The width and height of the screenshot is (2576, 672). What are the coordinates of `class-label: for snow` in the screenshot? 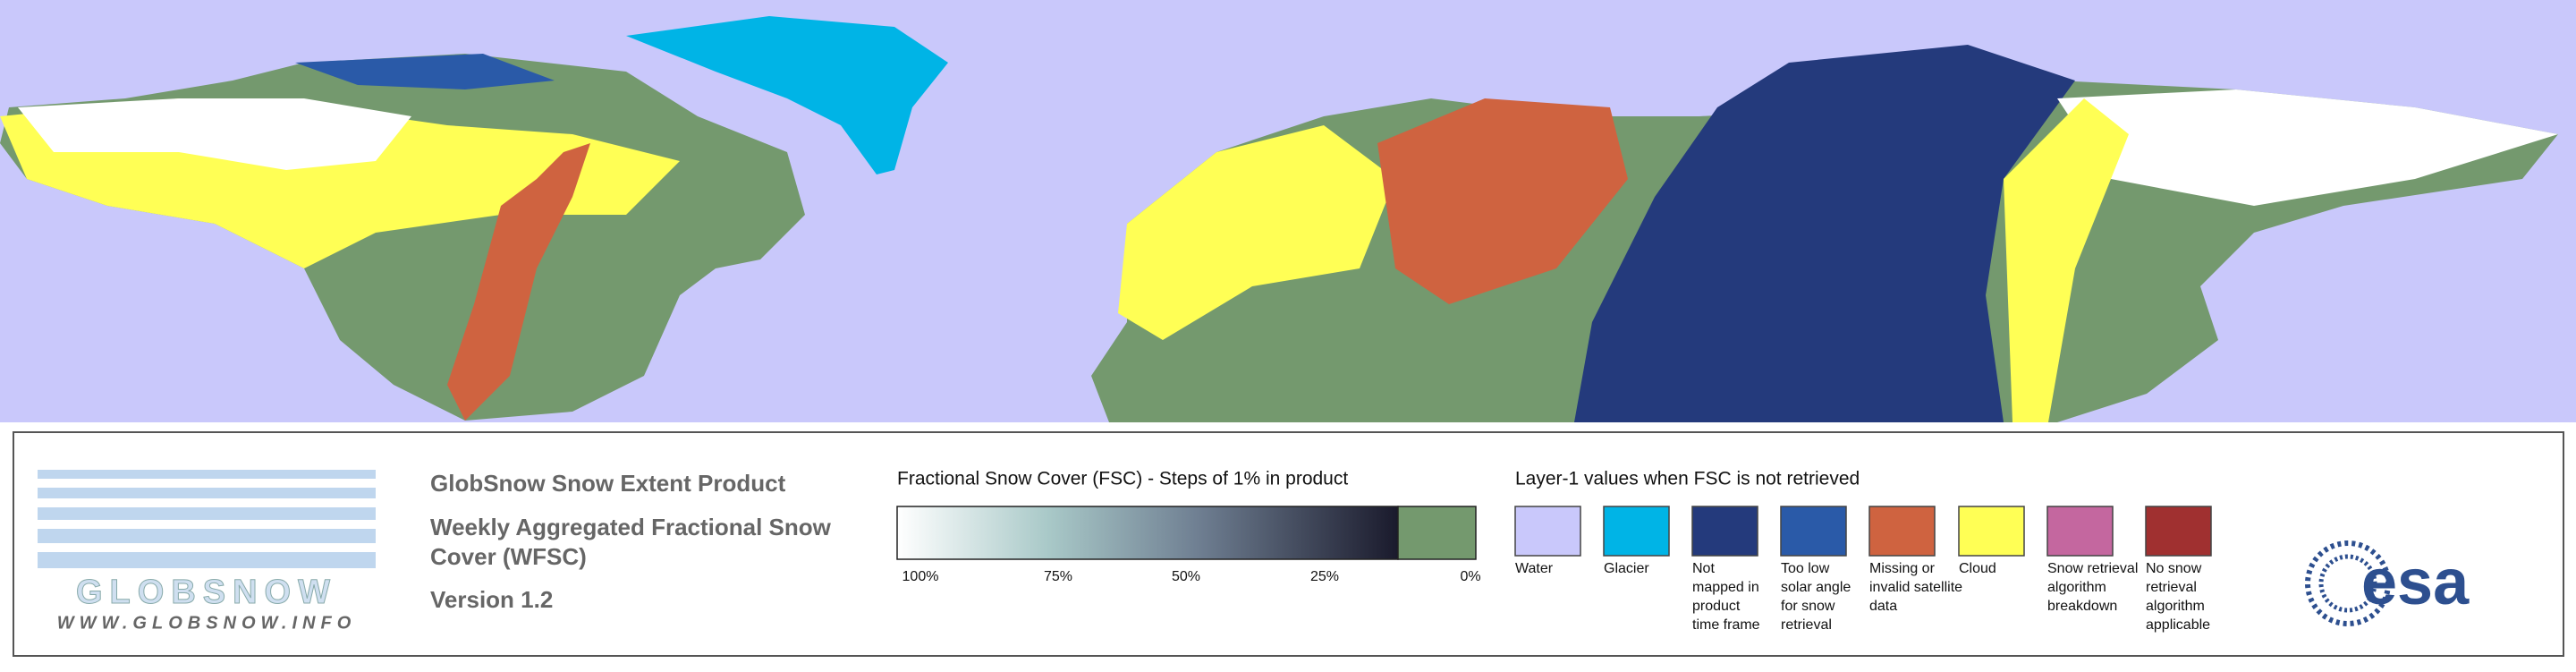 It's located at (1808, 606).